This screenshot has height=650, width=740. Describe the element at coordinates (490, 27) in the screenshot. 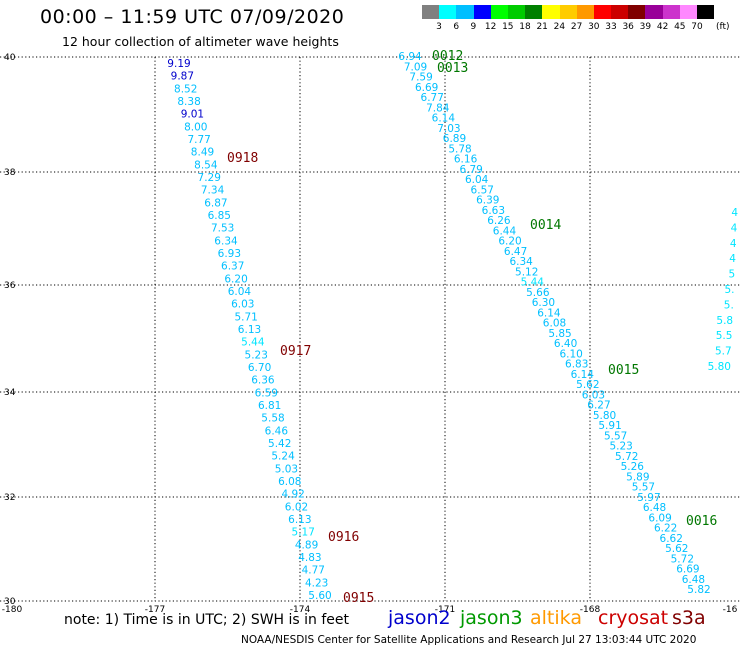

I see `colorbar-label: 12` at that location.